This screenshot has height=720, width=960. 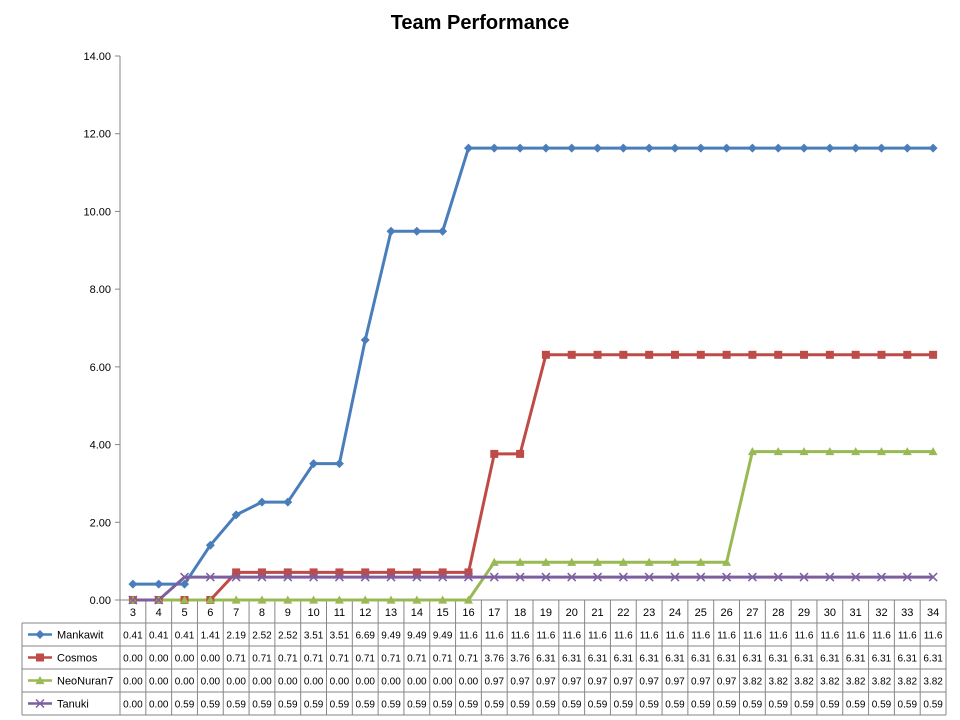 What do you see at coordinates (597, 613) in the screenshot?
I see `x-tick-label: 21` at bounding box center [597, 613].